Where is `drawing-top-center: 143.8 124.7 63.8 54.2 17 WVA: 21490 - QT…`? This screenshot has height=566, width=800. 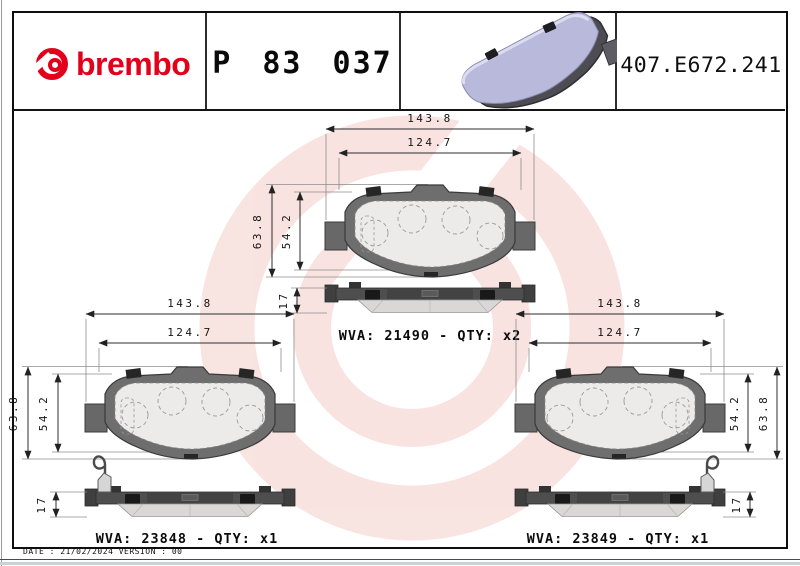 drawing-top-center: 143.8 124.7 63.8 54.2 17 WVA: 21490 - QT… is located at coordinates (393, 228).